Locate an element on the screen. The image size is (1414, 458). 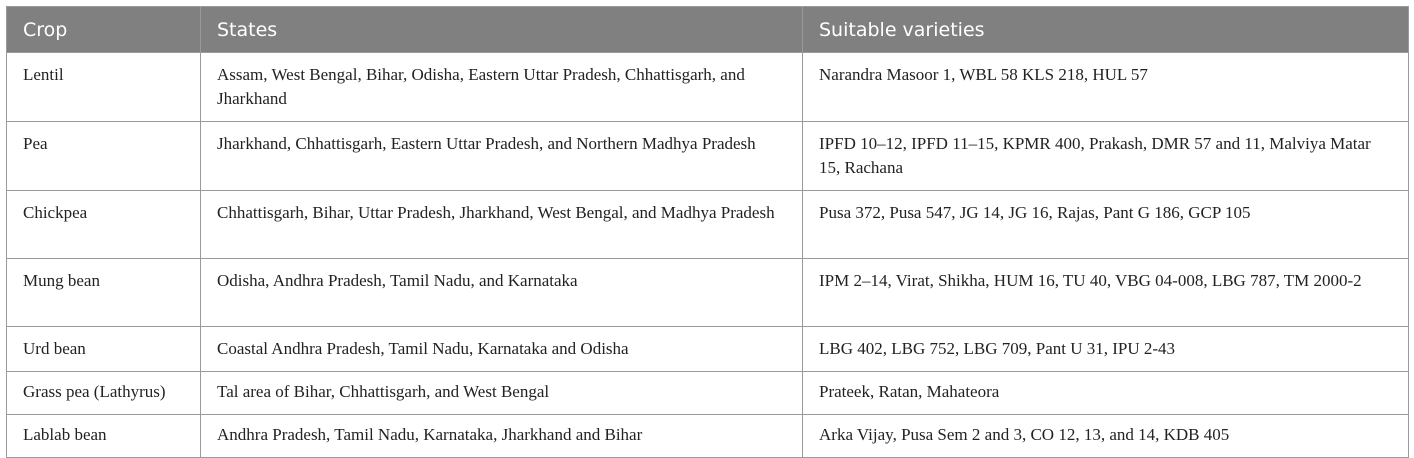
table-cell: Pea is located at coordinates (103, 156).